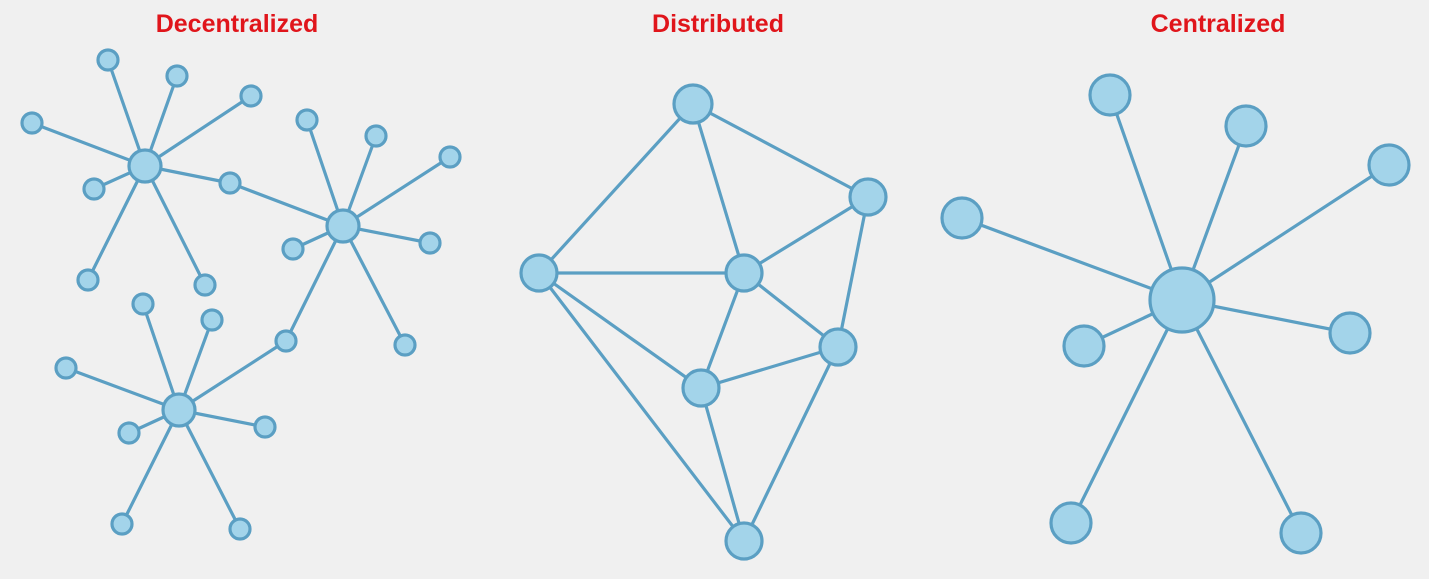 This screenshot has height=579, width=1429. I want to click on distributed-title: Distributed, so click(718, 24).